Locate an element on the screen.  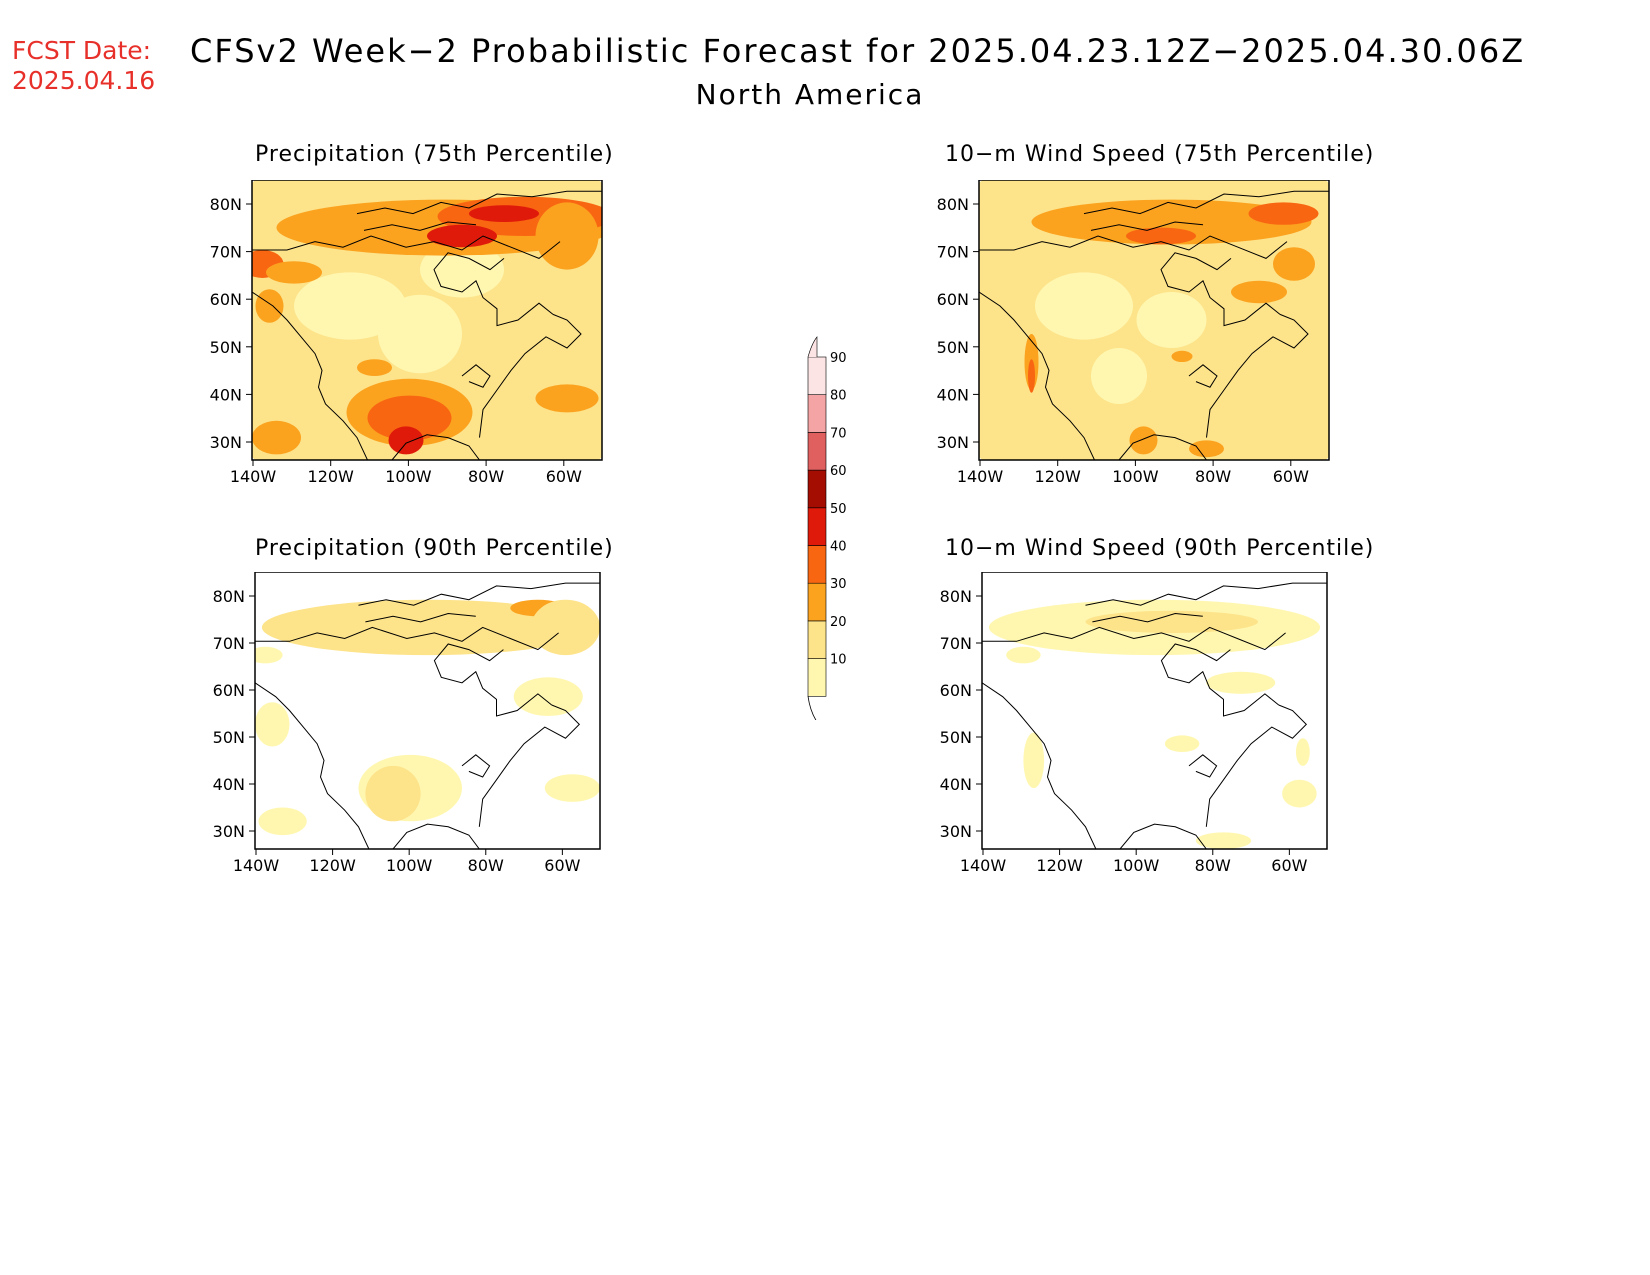
colorbar-tick-label: 50 is located at coordinates (838, 509).